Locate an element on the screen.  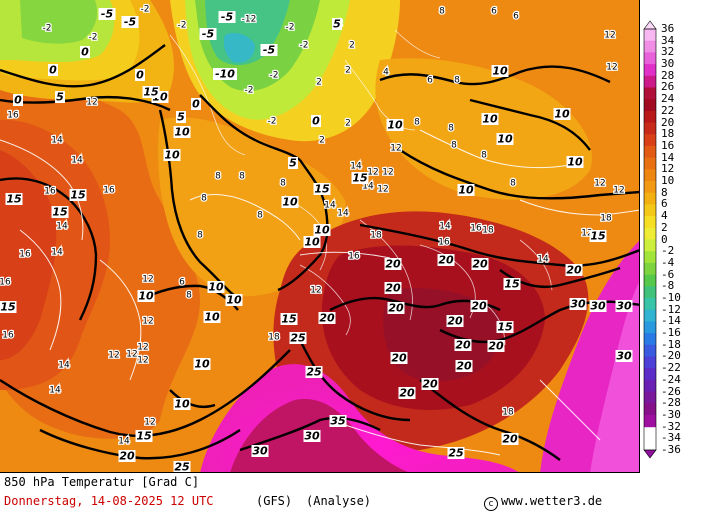
isotherm-label: 18 is located at coordinates (376, 236).